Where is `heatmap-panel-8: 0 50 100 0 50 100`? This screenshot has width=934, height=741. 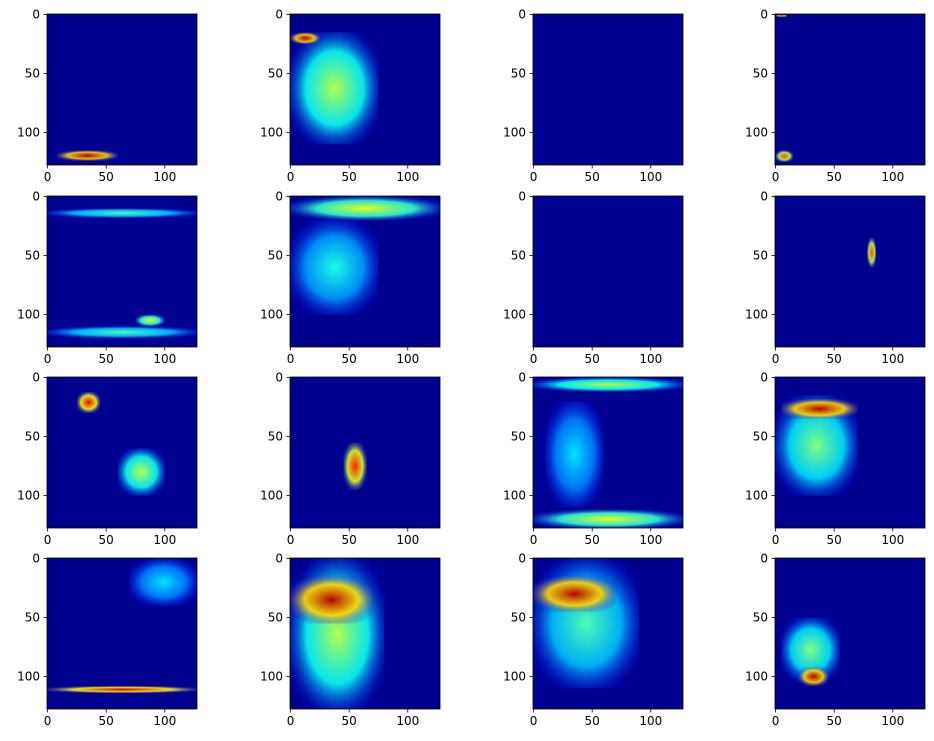
heatmap-panel-8: 0 50 100 0 50 100 is located at coordinates (835, 278).